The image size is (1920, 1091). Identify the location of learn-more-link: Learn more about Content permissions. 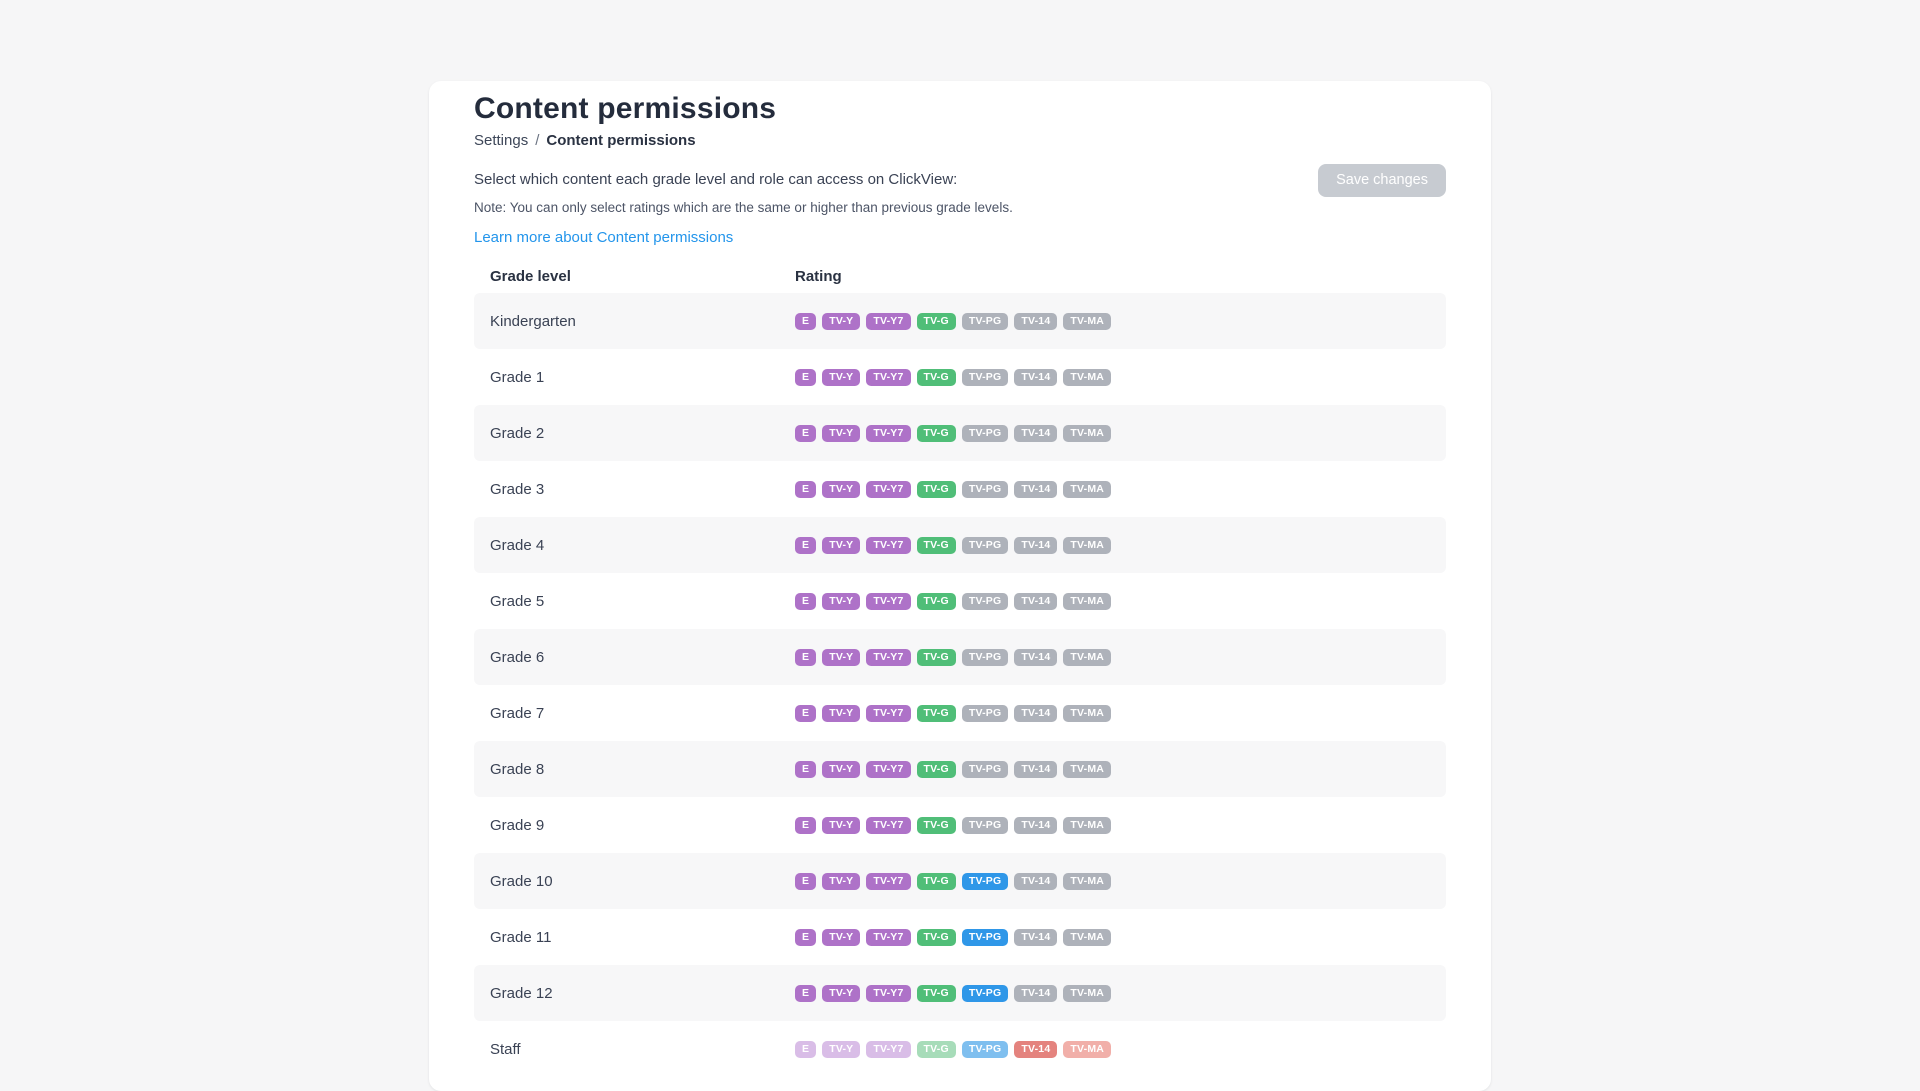
(604, 237).